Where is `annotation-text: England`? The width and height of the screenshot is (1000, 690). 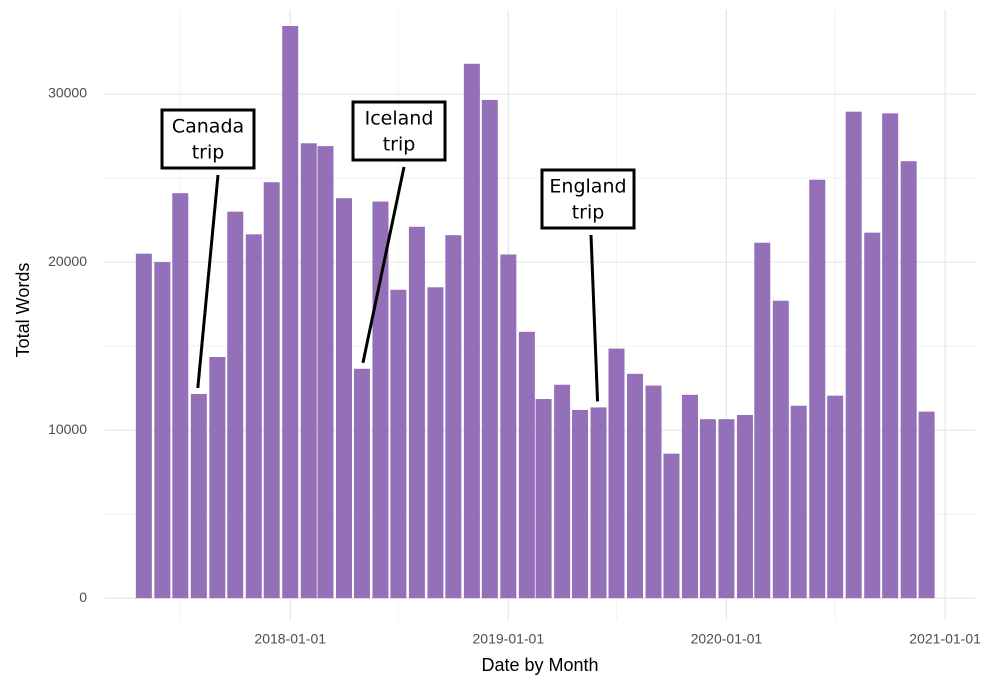
annotation-text: England is located at coordinates (587, 187).